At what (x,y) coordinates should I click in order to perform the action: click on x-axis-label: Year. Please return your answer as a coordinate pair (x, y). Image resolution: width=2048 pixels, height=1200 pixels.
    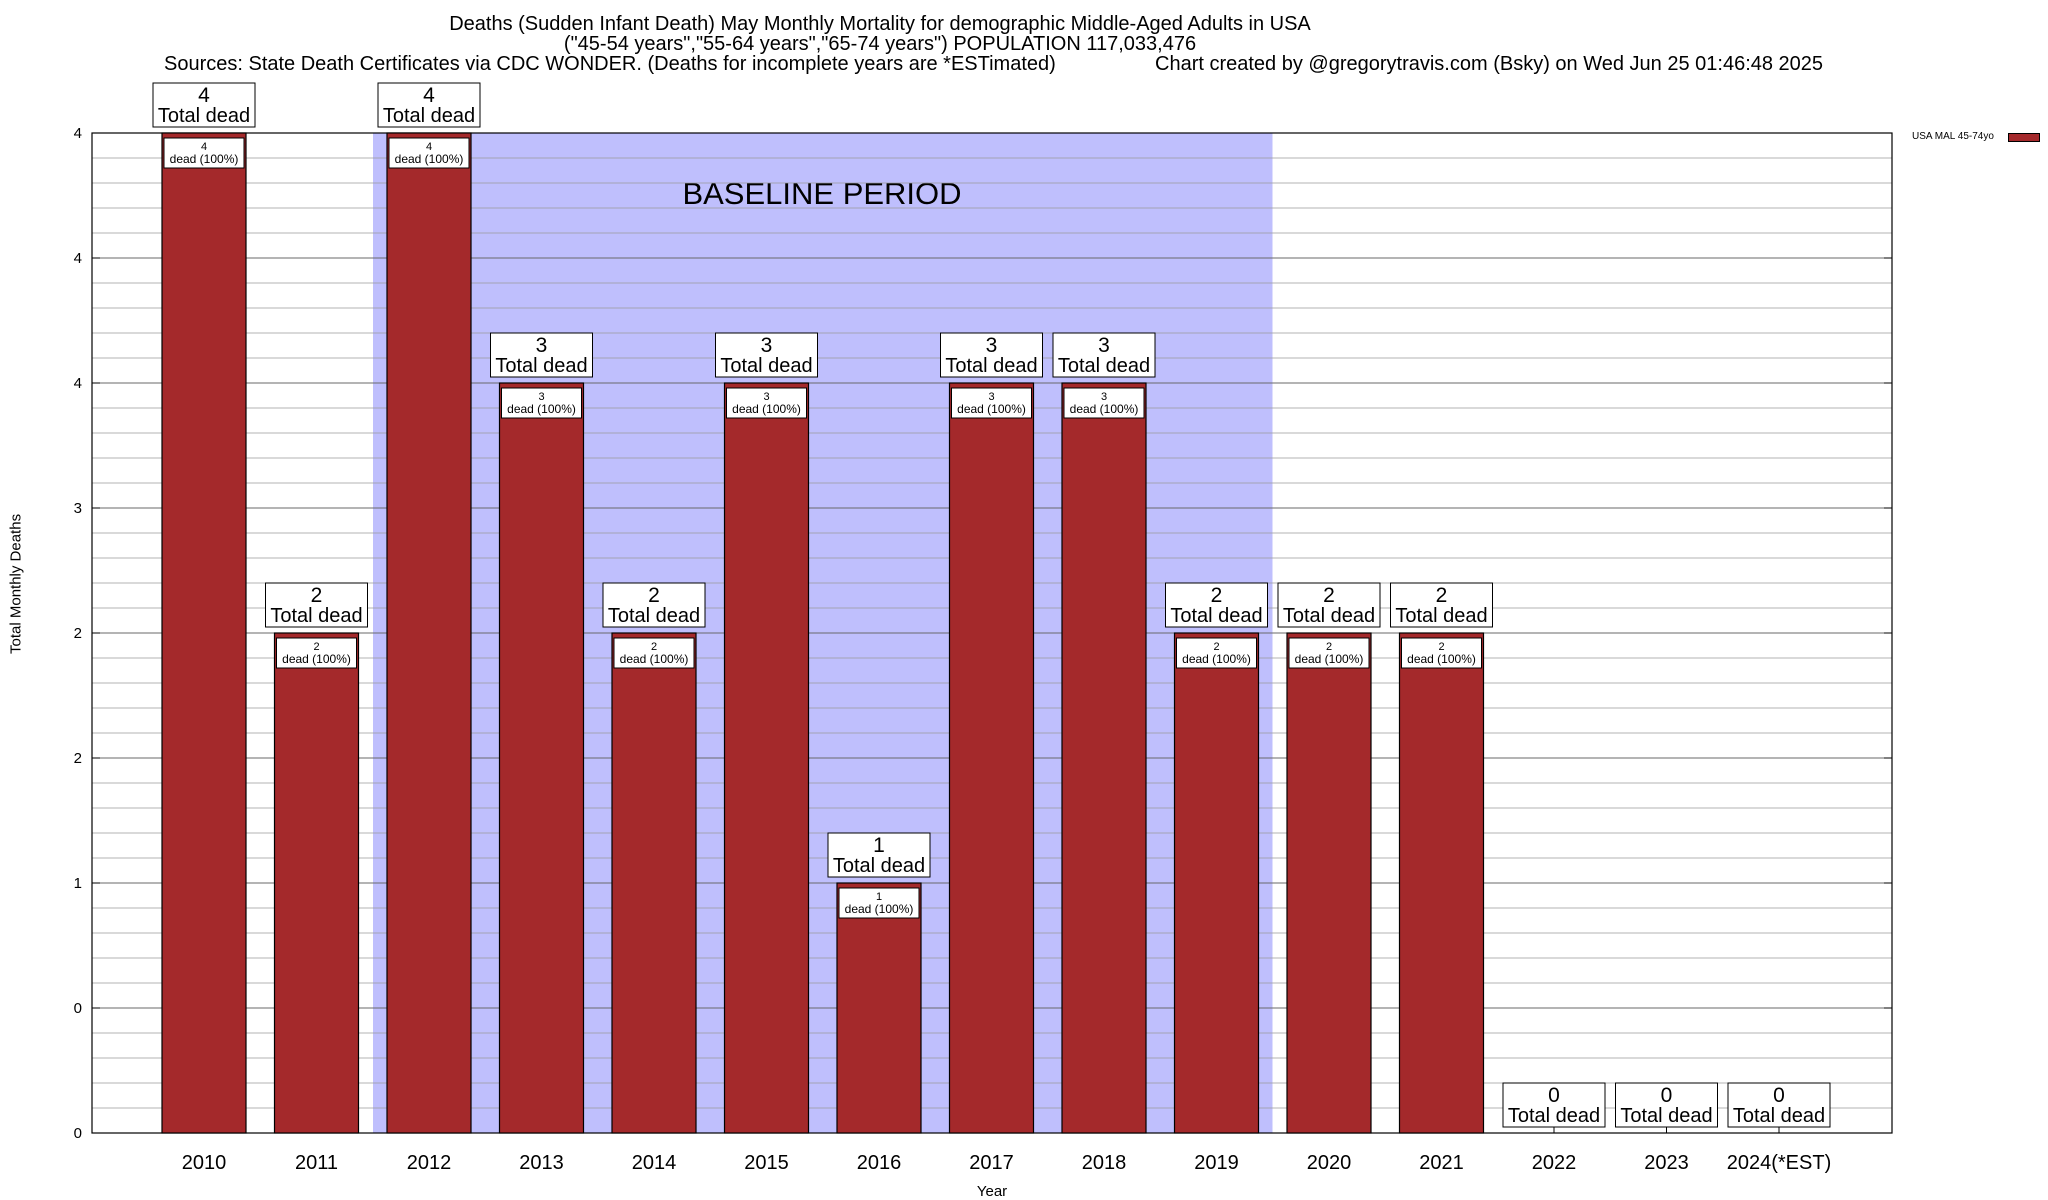
    Looking at the image, I should click on (992, 1191).